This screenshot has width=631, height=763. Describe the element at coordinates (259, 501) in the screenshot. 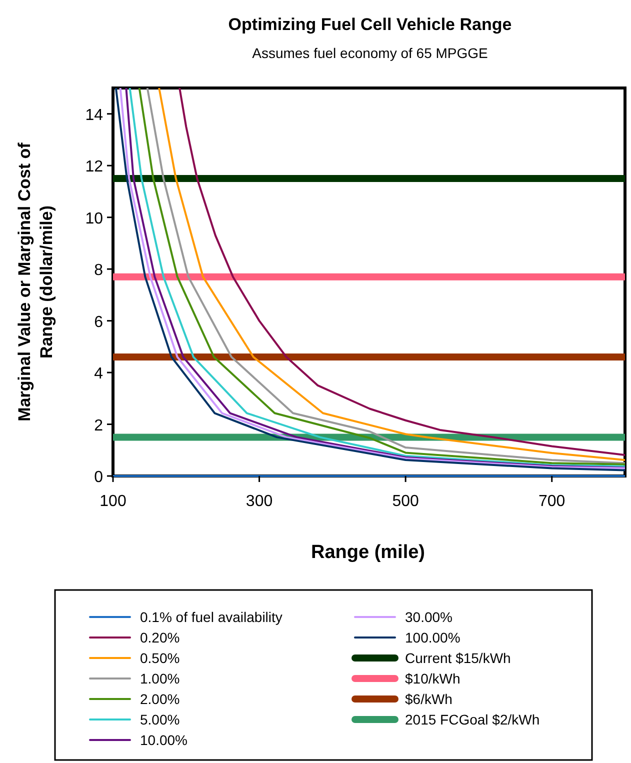

I see `x-tick-label: 300` at that location.